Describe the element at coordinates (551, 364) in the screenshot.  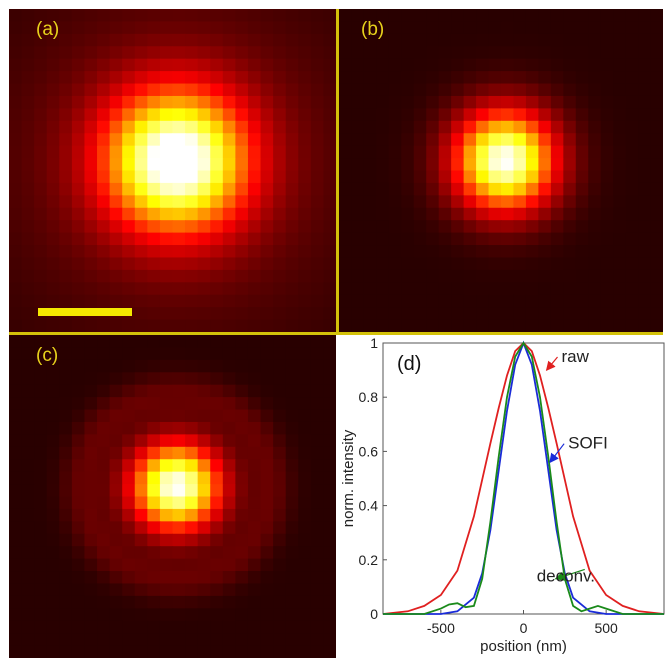
I see `annotation-arrow` at that location.